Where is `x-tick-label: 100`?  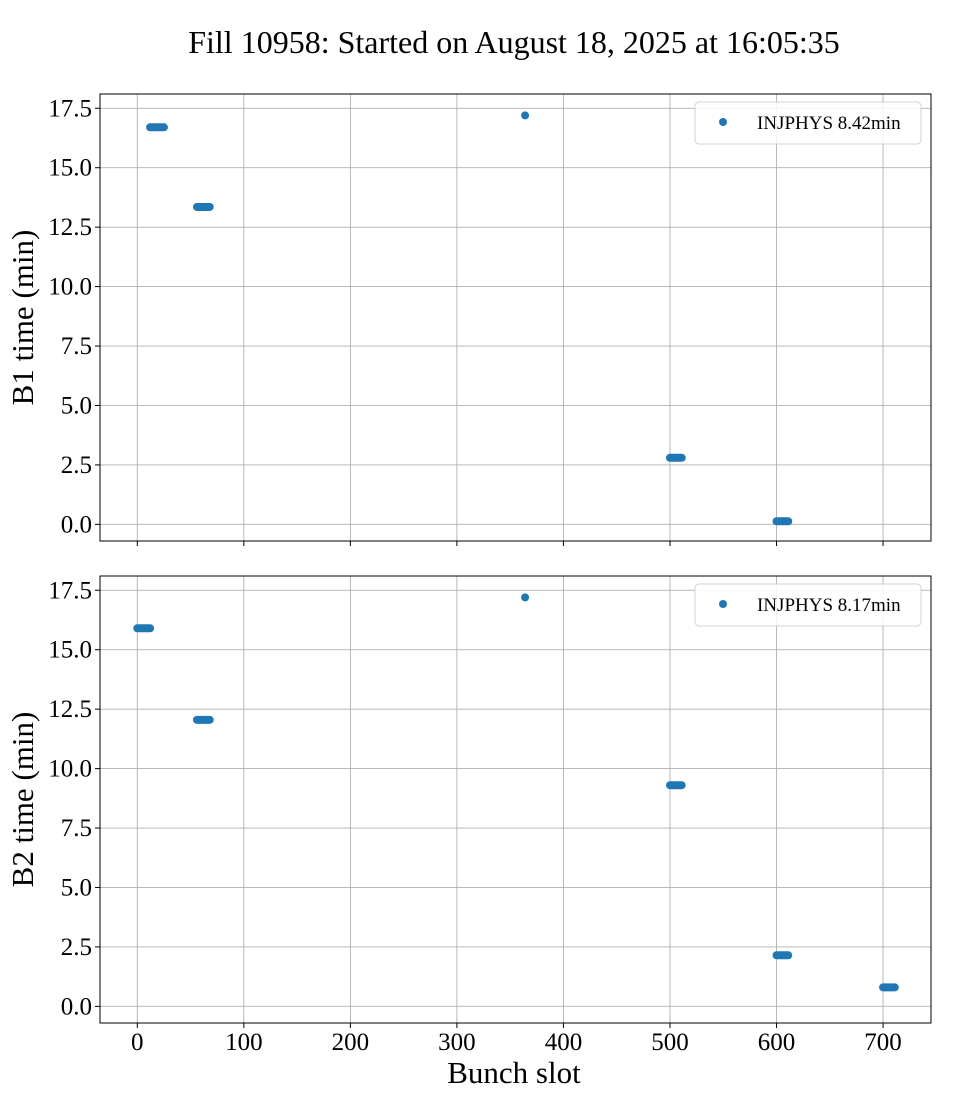
x-tick-label: 100 is located at coordinates (244, 1042).